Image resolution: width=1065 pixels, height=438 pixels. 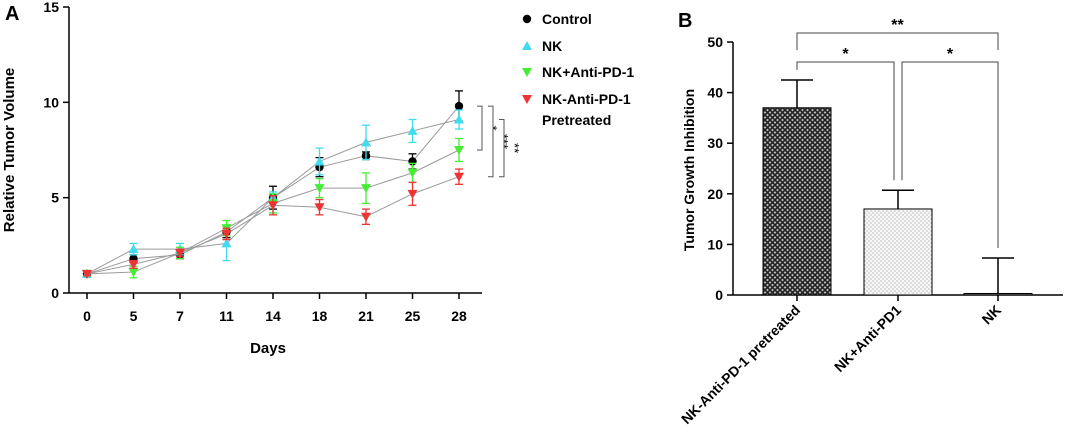 I want to click on legend-item: NK+Anti-PD-1, so click(x=578, y=72).